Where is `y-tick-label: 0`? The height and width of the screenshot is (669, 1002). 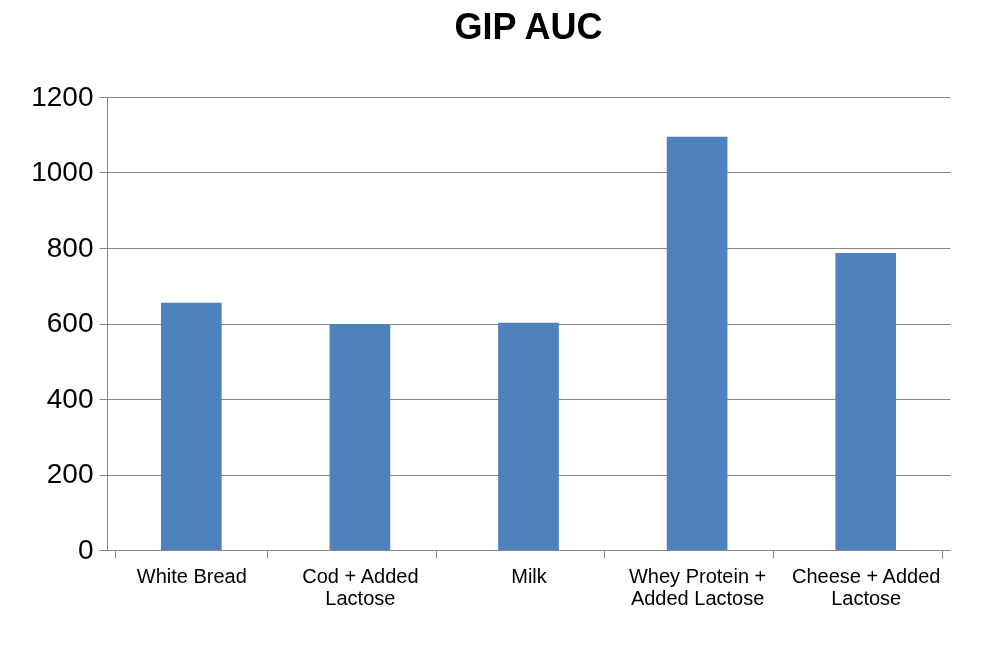 y-tick-label: 0 is located at coordinates (85, 549).